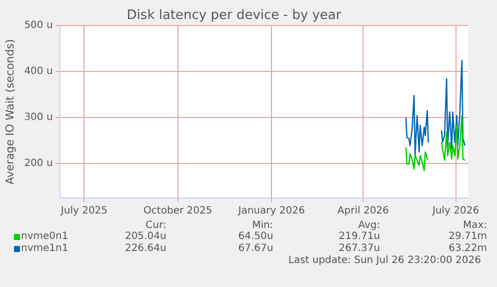 The width and height of the screenshot is (497, 287). I want to click on text: 29.71m, so click(468, 237).